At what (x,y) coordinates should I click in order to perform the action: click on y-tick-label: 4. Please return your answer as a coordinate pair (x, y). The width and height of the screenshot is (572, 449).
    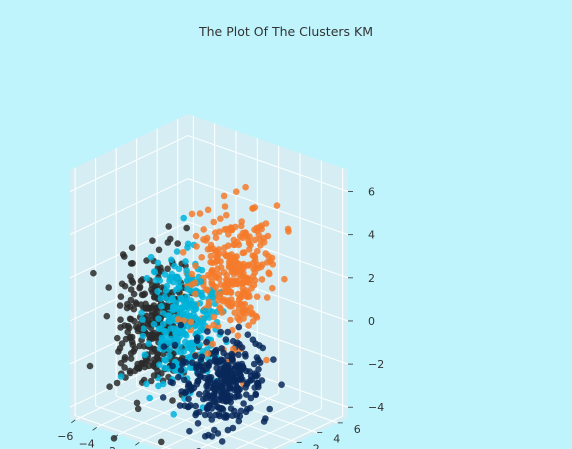
    Looking at the image, I should click on (336, 439).